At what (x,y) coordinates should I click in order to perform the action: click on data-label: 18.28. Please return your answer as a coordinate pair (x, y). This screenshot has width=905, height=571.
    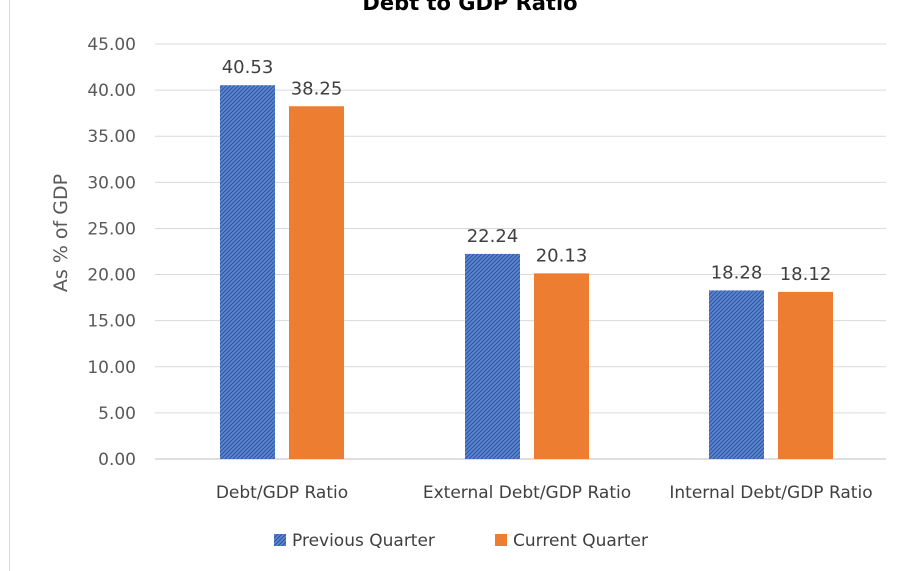
    Looking at the image, I should click on (737, 272).